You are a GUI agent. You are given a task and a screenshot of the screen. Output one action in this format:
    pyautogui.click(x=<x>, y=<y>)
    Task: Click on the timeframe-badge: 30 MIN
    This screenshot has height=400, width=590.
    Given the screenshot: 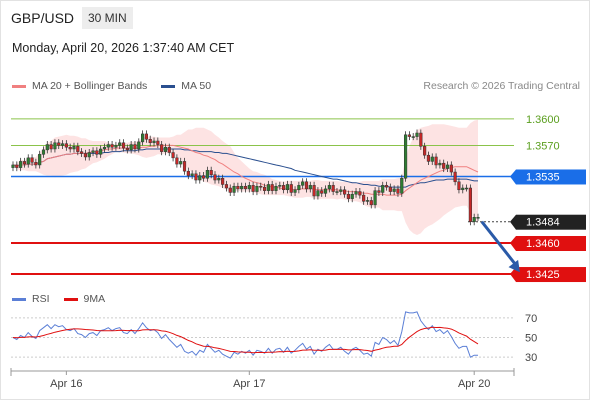 What is the action you would take?
    pyautogui.click(x=107, y=18)
    